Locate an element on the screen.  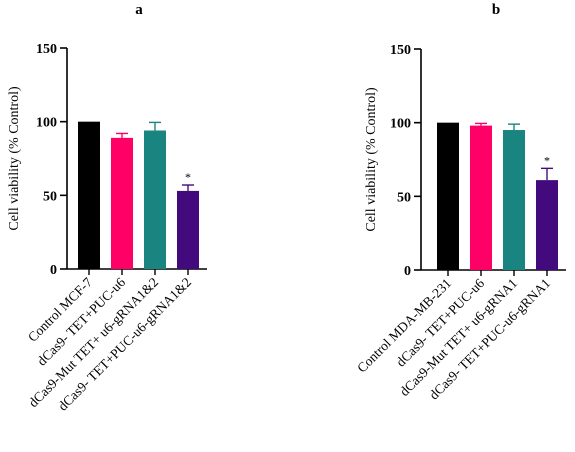
panel-label: b is located at coordinates (496, 10).